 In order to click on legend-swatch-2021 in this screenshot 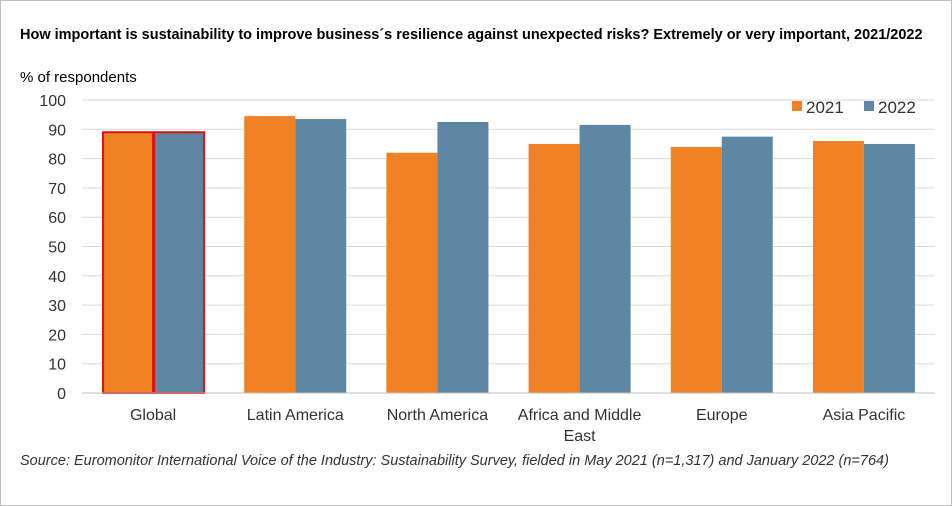, I will do `click(797, 106)`.